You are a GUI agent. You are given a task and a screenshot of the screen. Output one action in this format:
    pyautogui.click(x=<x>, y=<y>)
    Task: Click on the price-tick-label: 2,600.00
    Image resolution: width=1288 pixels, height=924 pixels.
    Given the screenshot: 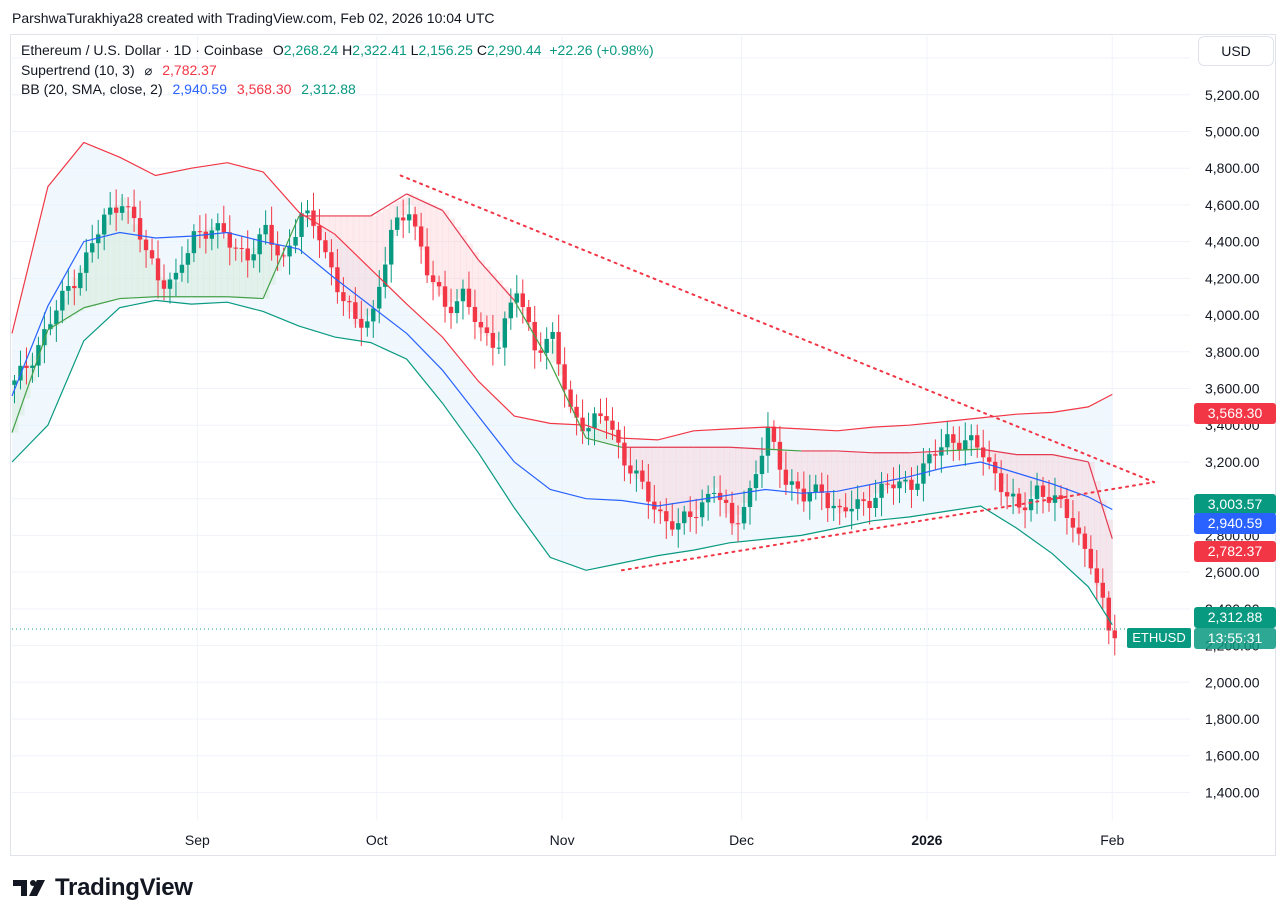 What is the action you would take?
    pyautogui.click(x=1232, y=572)
    